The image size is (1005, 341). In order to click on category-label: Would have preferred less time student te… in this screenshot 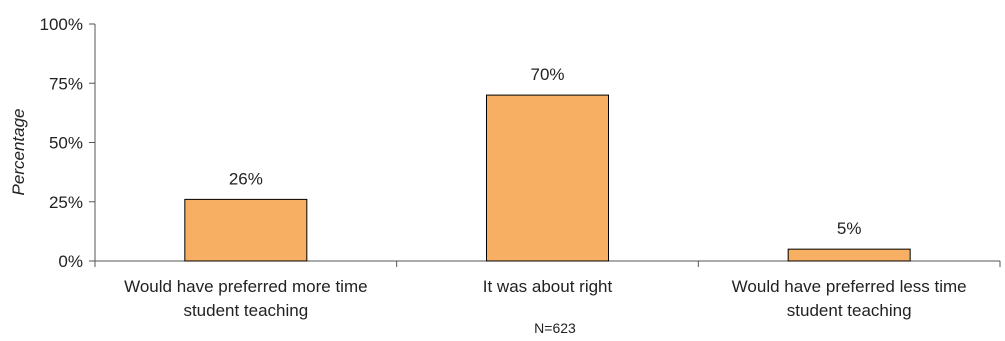, I will do `click(849, 298)`.